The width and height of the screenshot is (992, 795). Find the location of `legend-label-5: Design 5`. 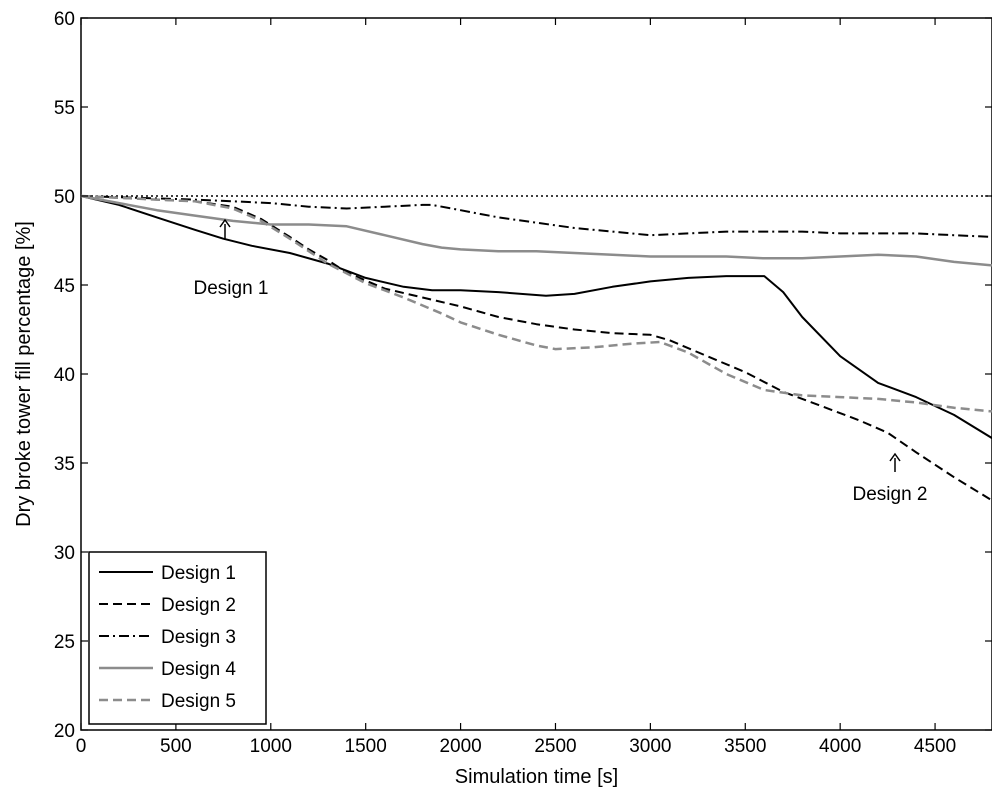

legend-label-5: Design 5 is located at coordinates (198, 701).